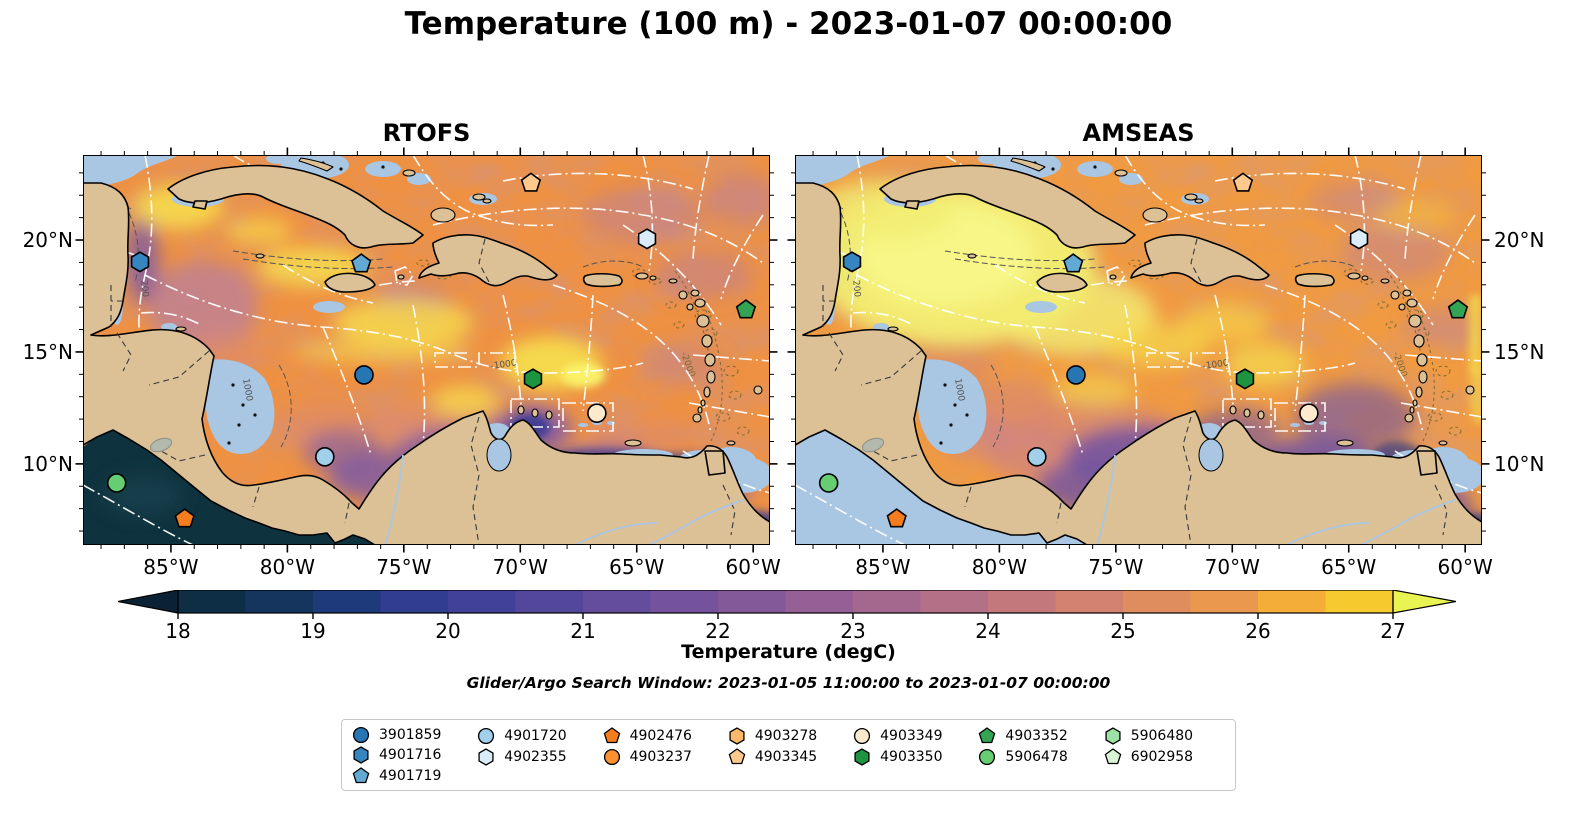 Image resolution: width=1577 pixels, height=827 pixels. Describe the element at coordinates (788, 652) in the screenshot. I see `colorbar-label: Temperature (degC)` at that location.